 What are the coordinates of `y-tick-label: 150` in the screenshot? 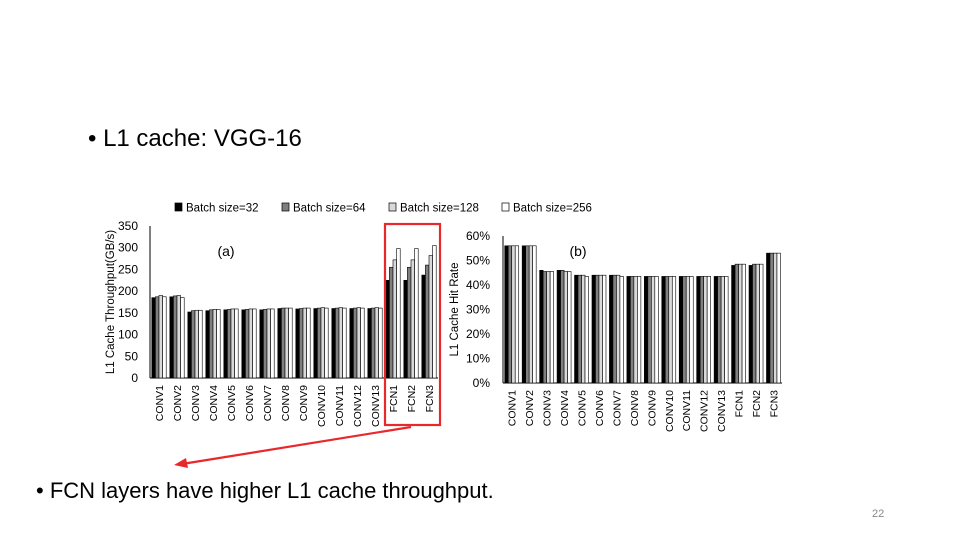 It's located at (128, 313).